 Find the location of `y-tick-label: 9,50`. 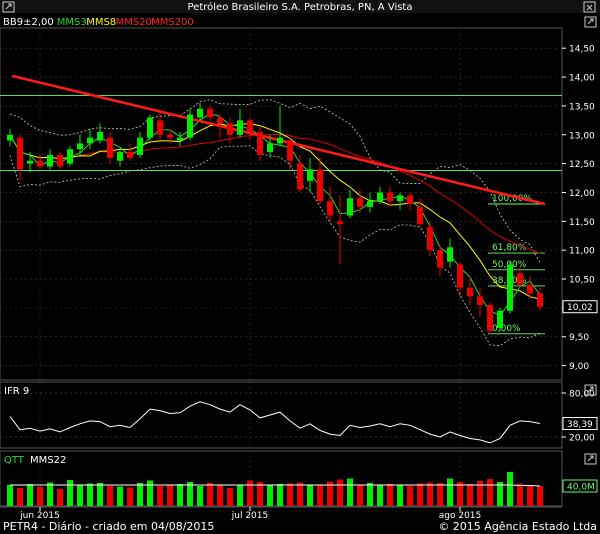

y-tick-label: 9,50 is located at coordinates (579, 338).